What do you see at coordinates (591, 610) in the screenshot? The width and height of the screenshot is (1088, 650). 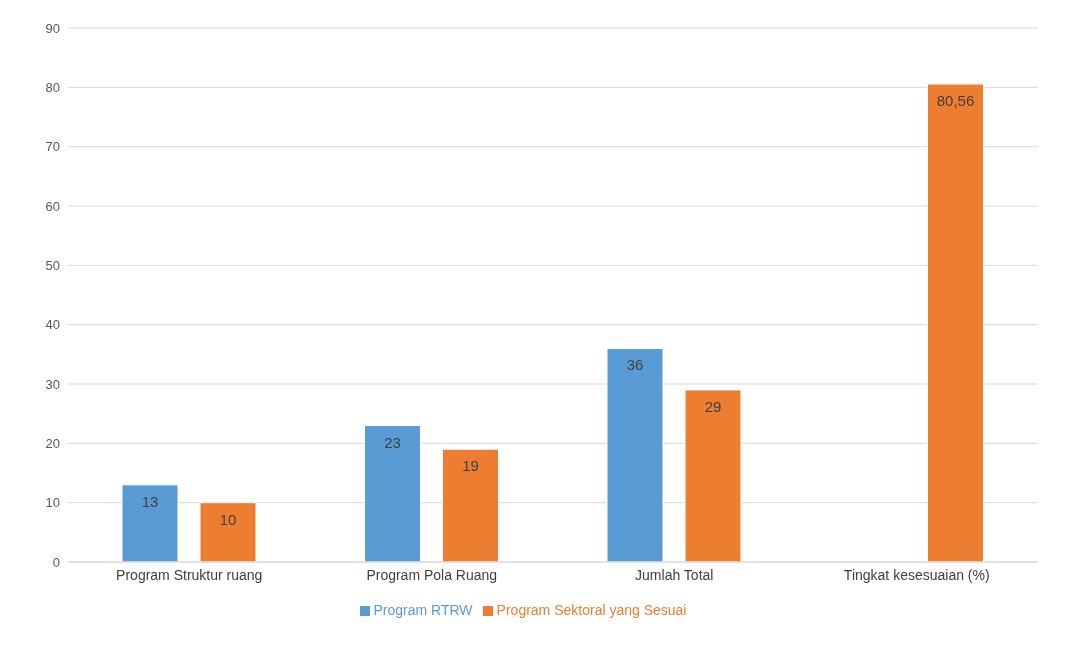 I see `legend-label: Program Sektoral yang Sesuai` at bounding box center [591, 610].